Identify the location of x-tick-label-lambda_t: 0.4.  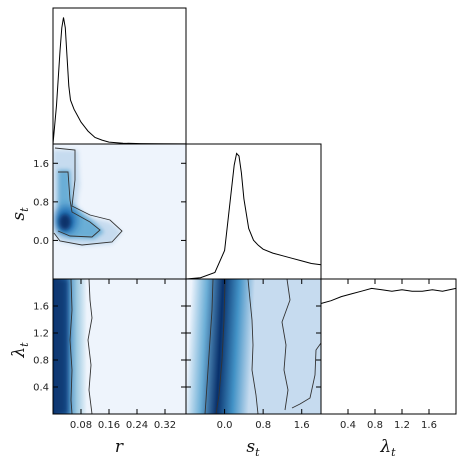
(348, 425).